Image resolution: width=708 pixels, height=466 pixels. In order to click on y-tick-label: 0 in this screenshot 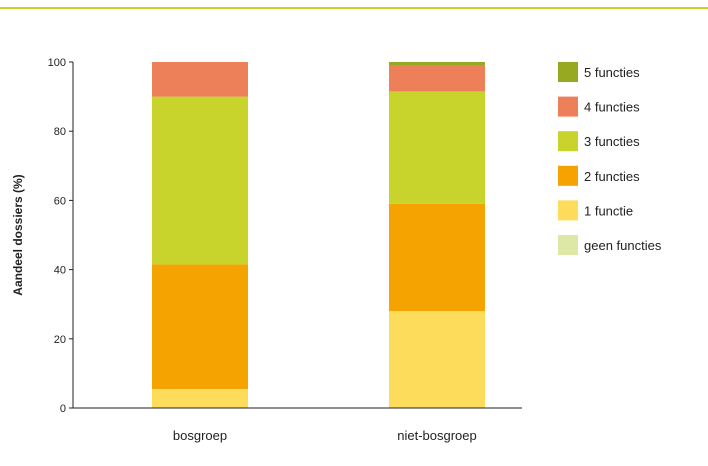, I will do `click(63, 409)`.